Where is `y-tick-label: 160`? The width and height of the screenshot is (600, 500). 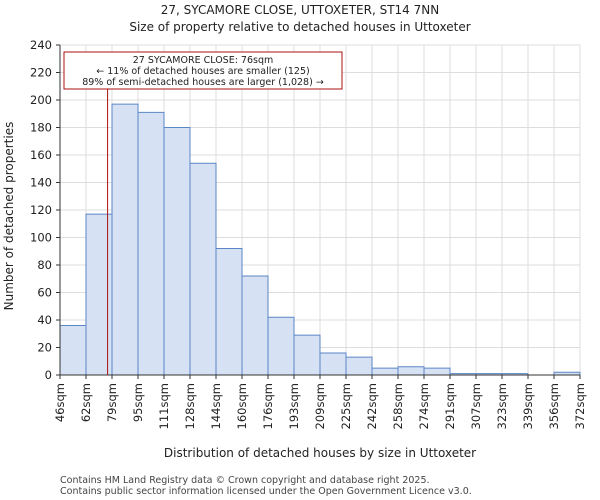 y-tick-label: 160 is located at coordinates (41, 155).